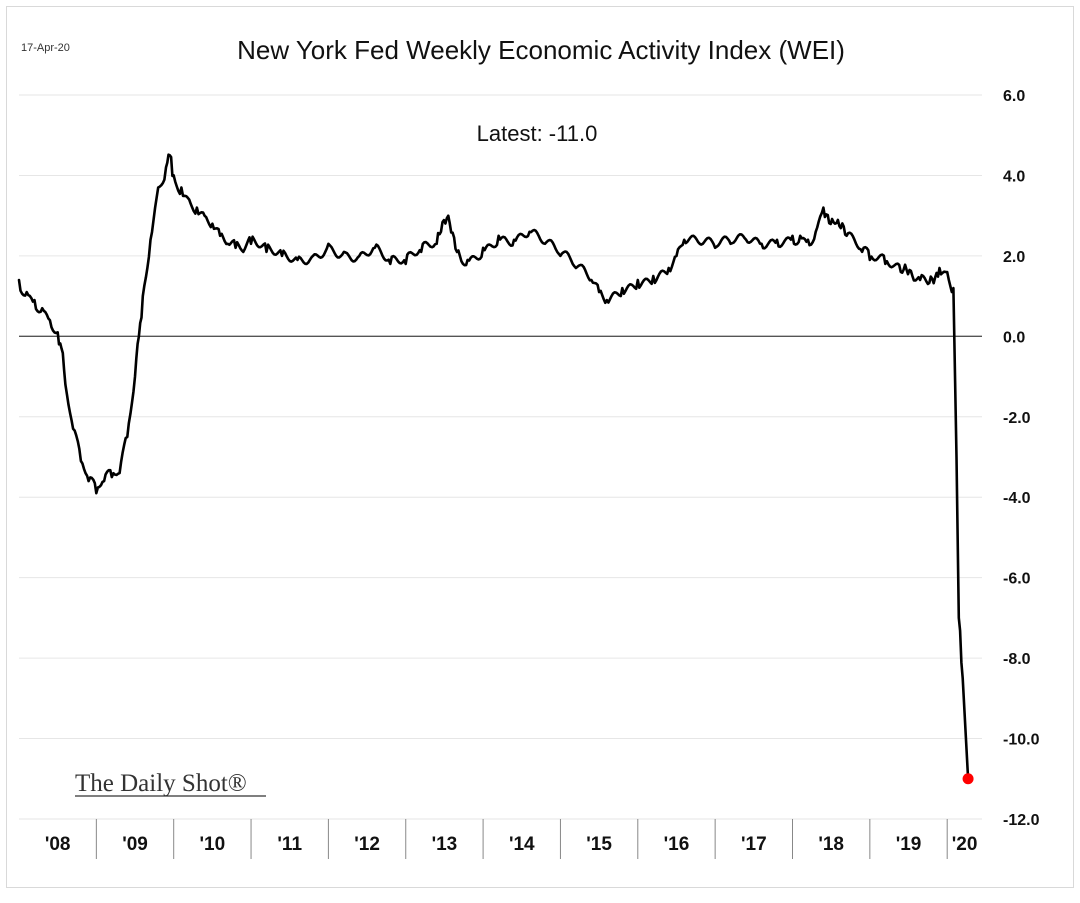 The width and height of the screenshot is (1080, 903). What do you see at coordinates (537, 133) in the screenshot?
I see `latest-annotation: Latest: -11.0` at bounding box center [537, 133].